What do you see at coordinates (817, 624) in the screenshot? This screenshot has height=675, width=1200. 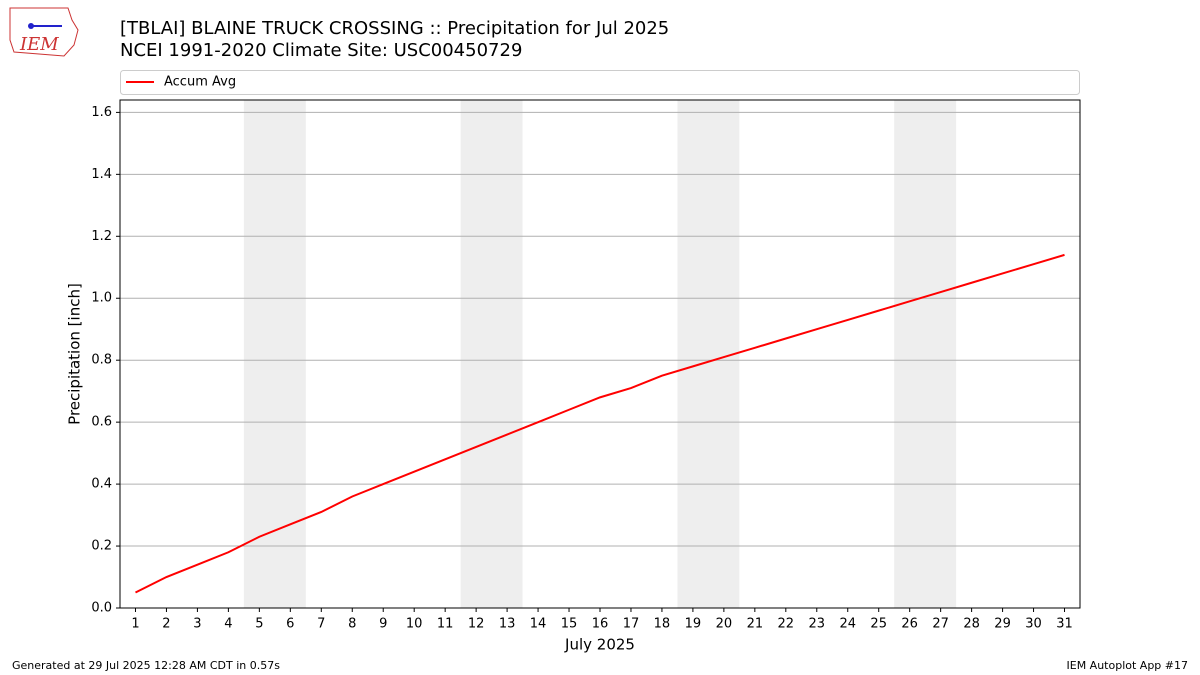 I see `x-tick-label: 23` at bounding box center [817, 624].